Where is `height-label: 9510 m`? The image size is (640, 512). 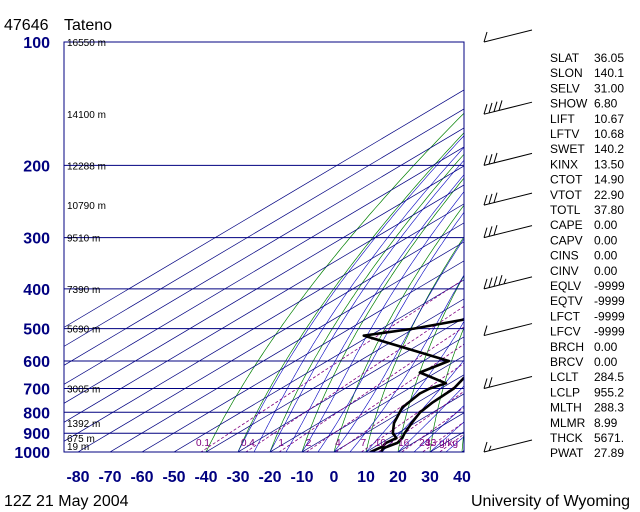
height-label: 9510 m is located at coordinates (83, 239).